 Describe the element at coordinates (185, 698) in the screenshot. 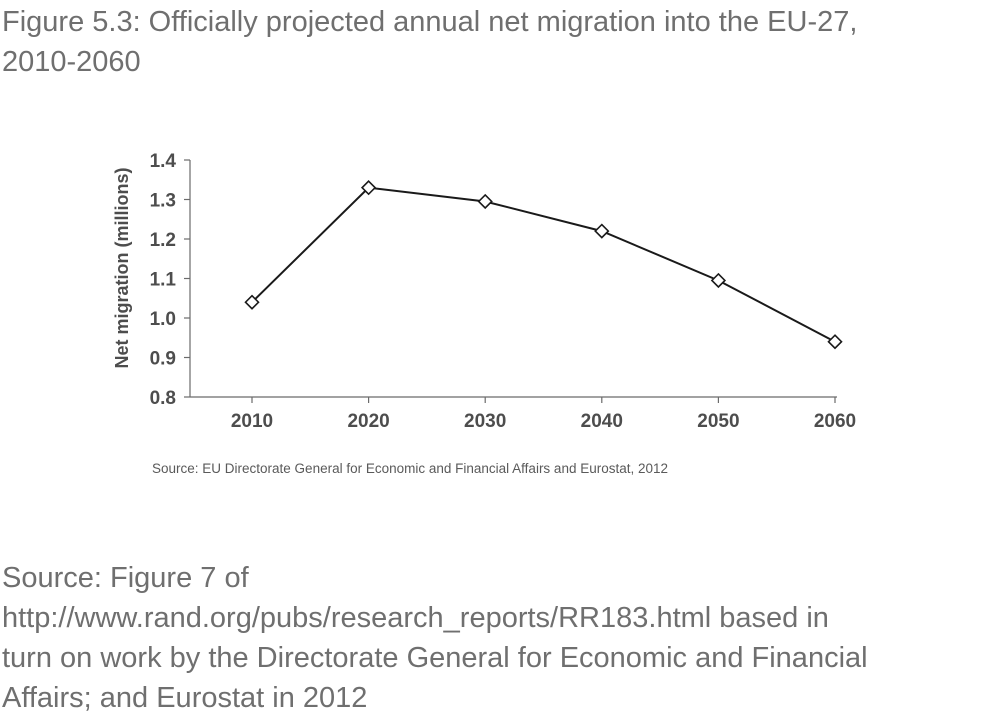

I see `page-source-line-4: Affairs; and Eurostat in 2012` at that location.